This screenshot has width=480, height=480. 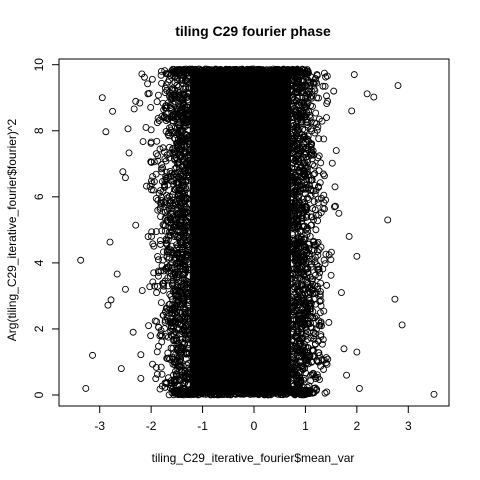 I want to click on x-tick-label: 0, so click(x=254, y=426).